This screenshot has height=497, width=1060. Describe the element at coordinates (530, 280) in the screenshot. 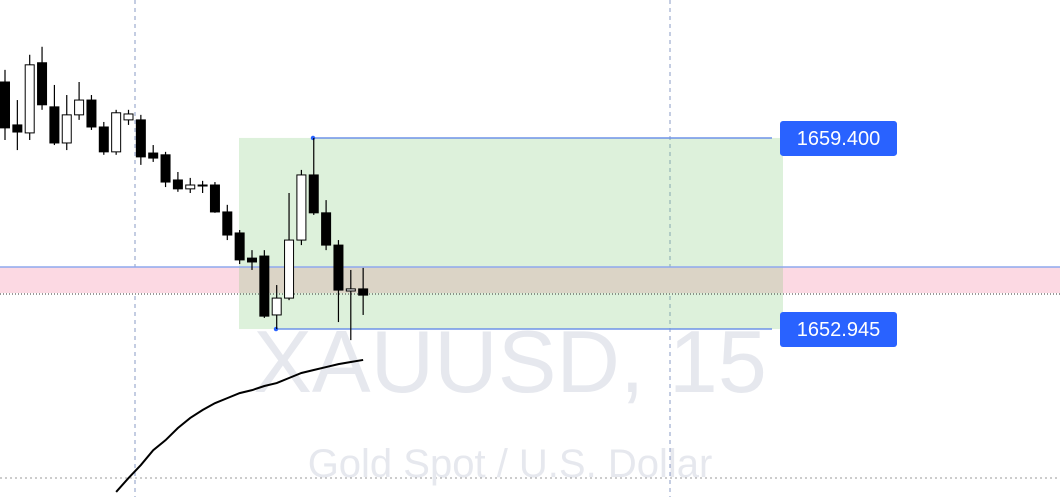

I see `price-band` at that location.